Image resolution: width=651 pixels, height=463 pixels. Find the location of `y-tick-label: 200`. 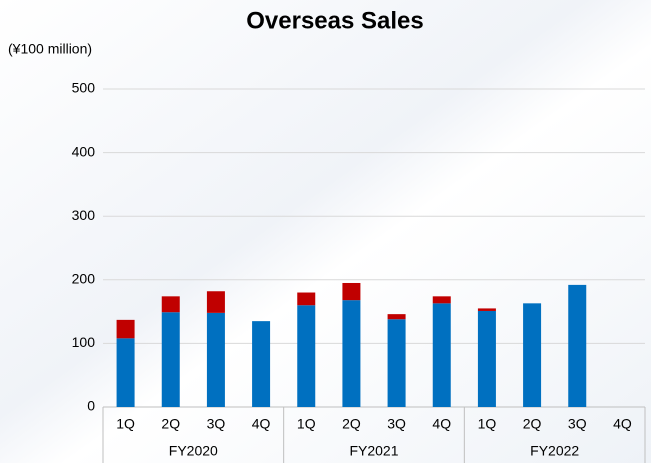

y-tick-label: 200 is located at coordinates (84, 279).